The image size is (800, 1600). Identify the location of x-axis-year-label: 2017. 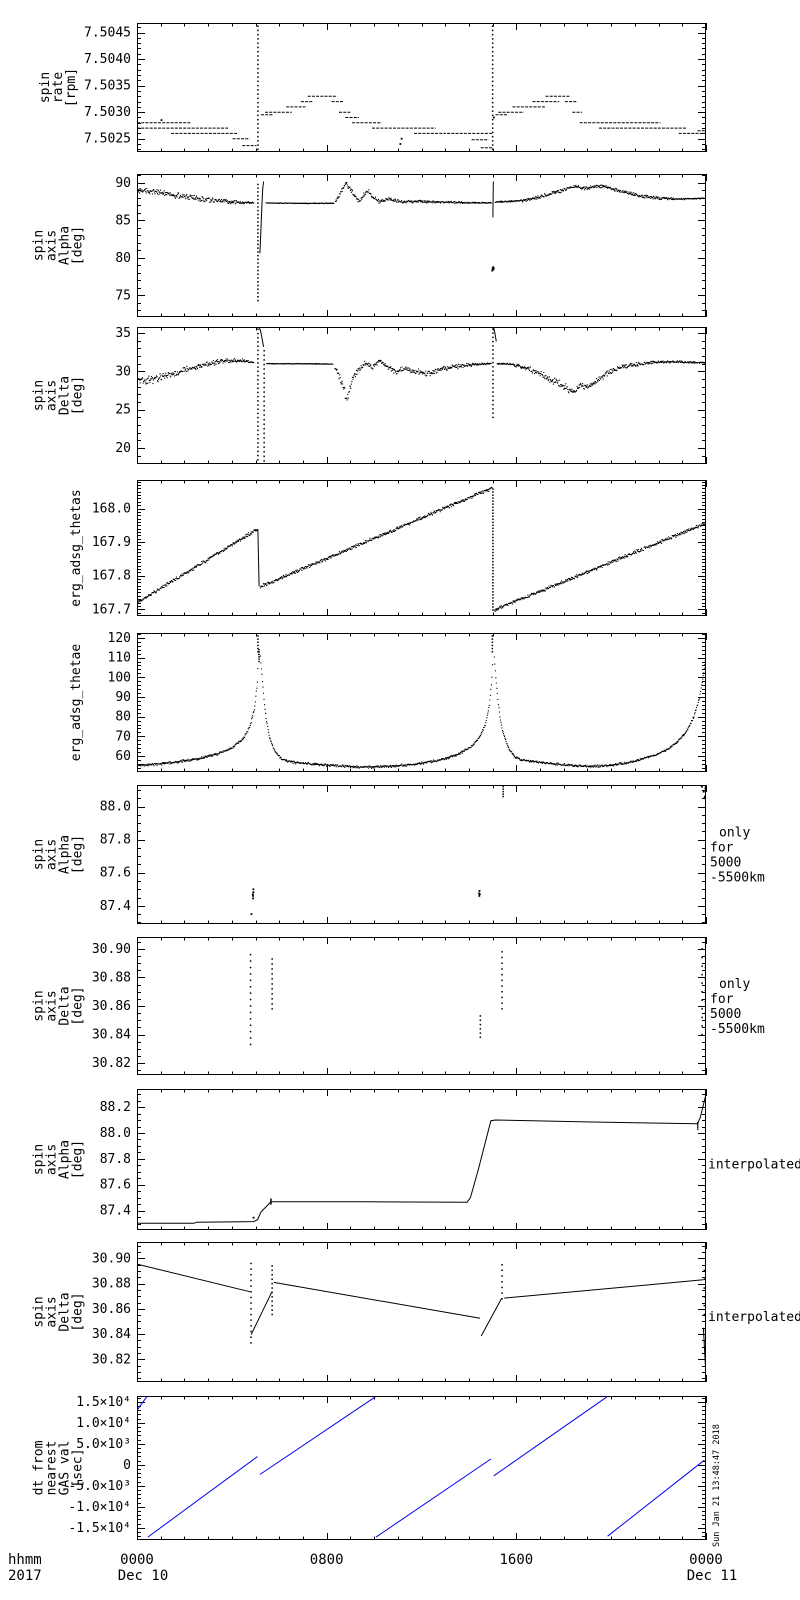
(25, 1576).